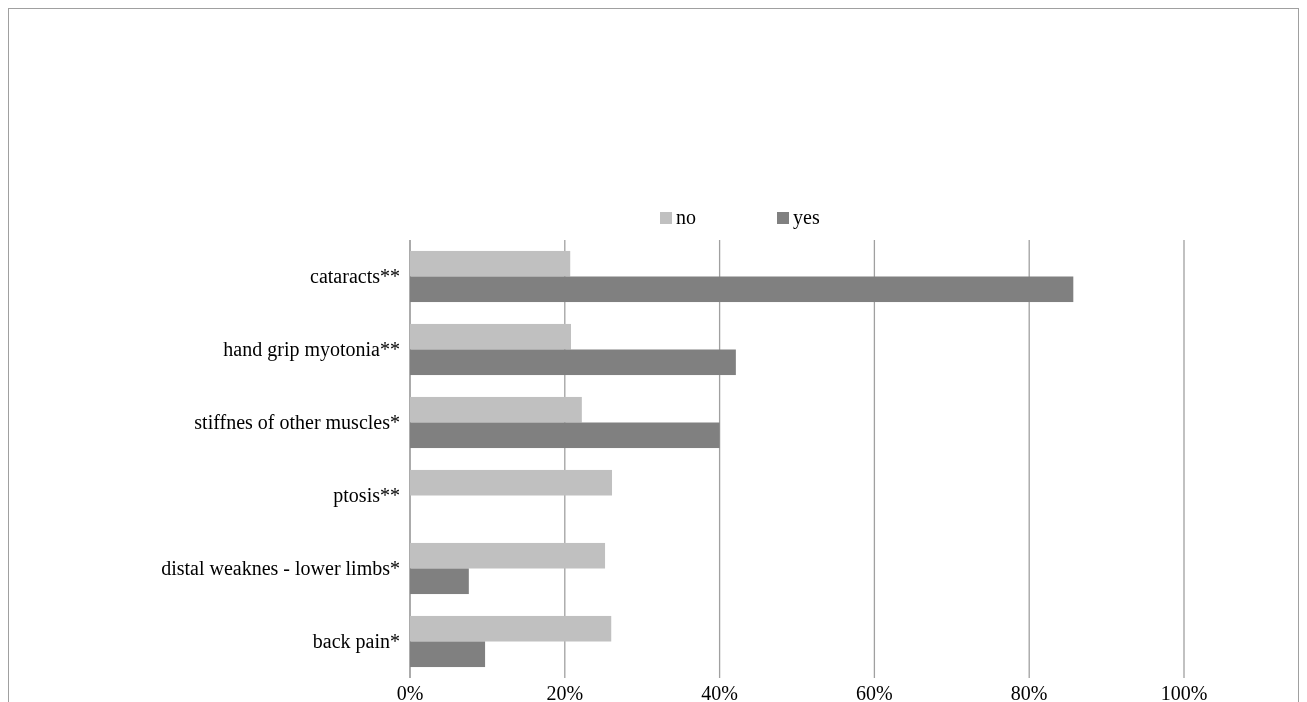 The image size is (1307, 702). I want to click on y-tick-label: back pain*, so click(356, 641).